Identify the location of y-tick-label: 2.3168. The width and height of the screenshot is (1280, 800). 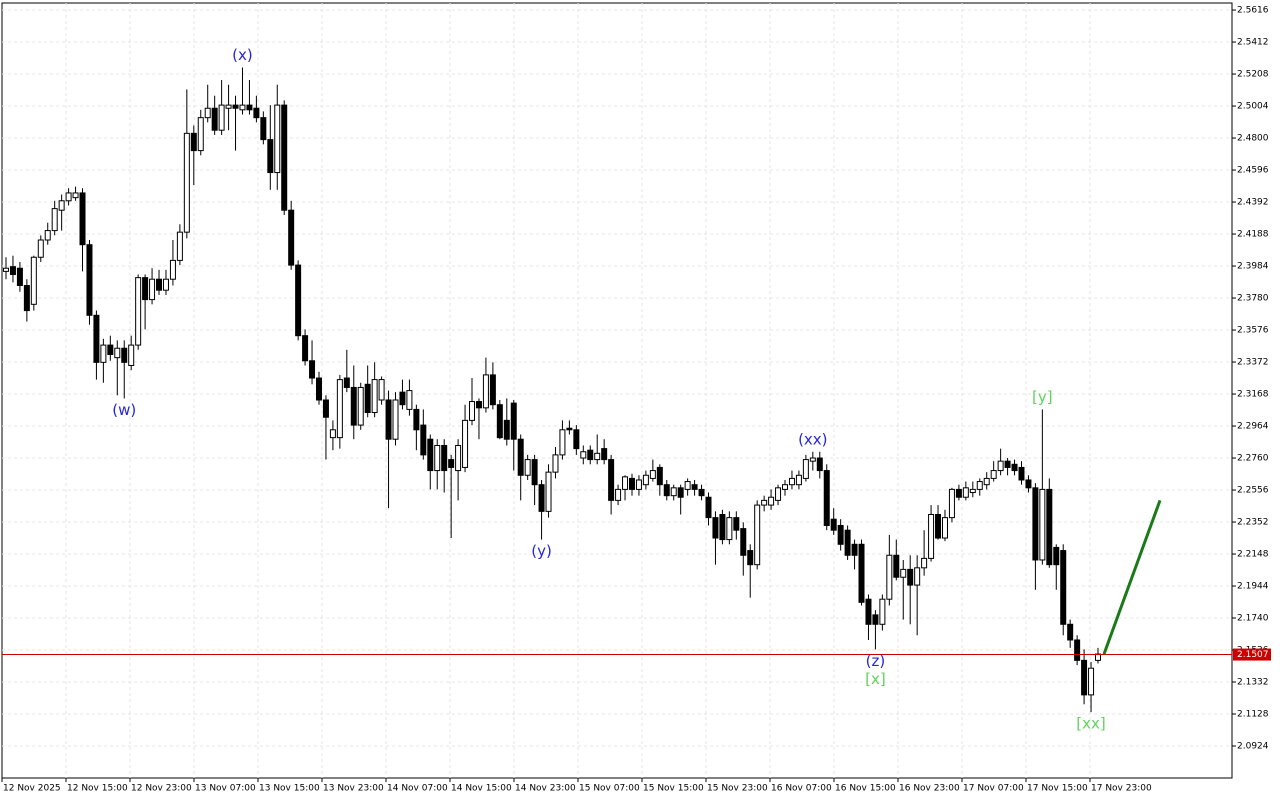
(1253, 395).